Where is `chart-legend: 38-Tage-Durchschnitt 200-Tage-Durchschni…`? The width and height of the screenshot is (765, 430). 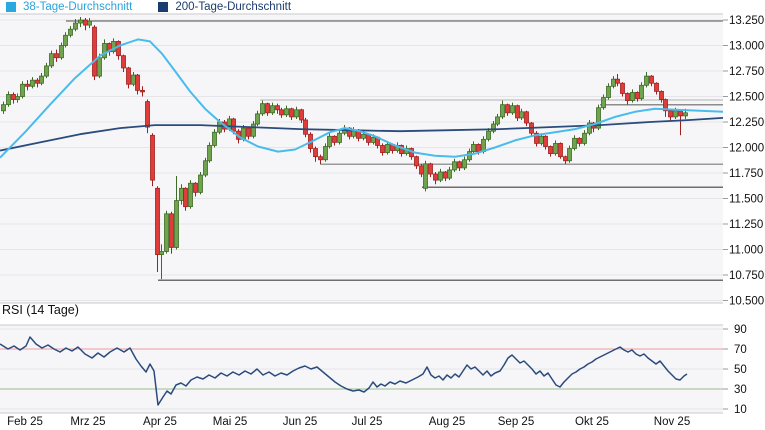 chart-legend: 38-Tage-Durchschnitt 200-Tage-Durchschni… is located at coordinates (161, 7).